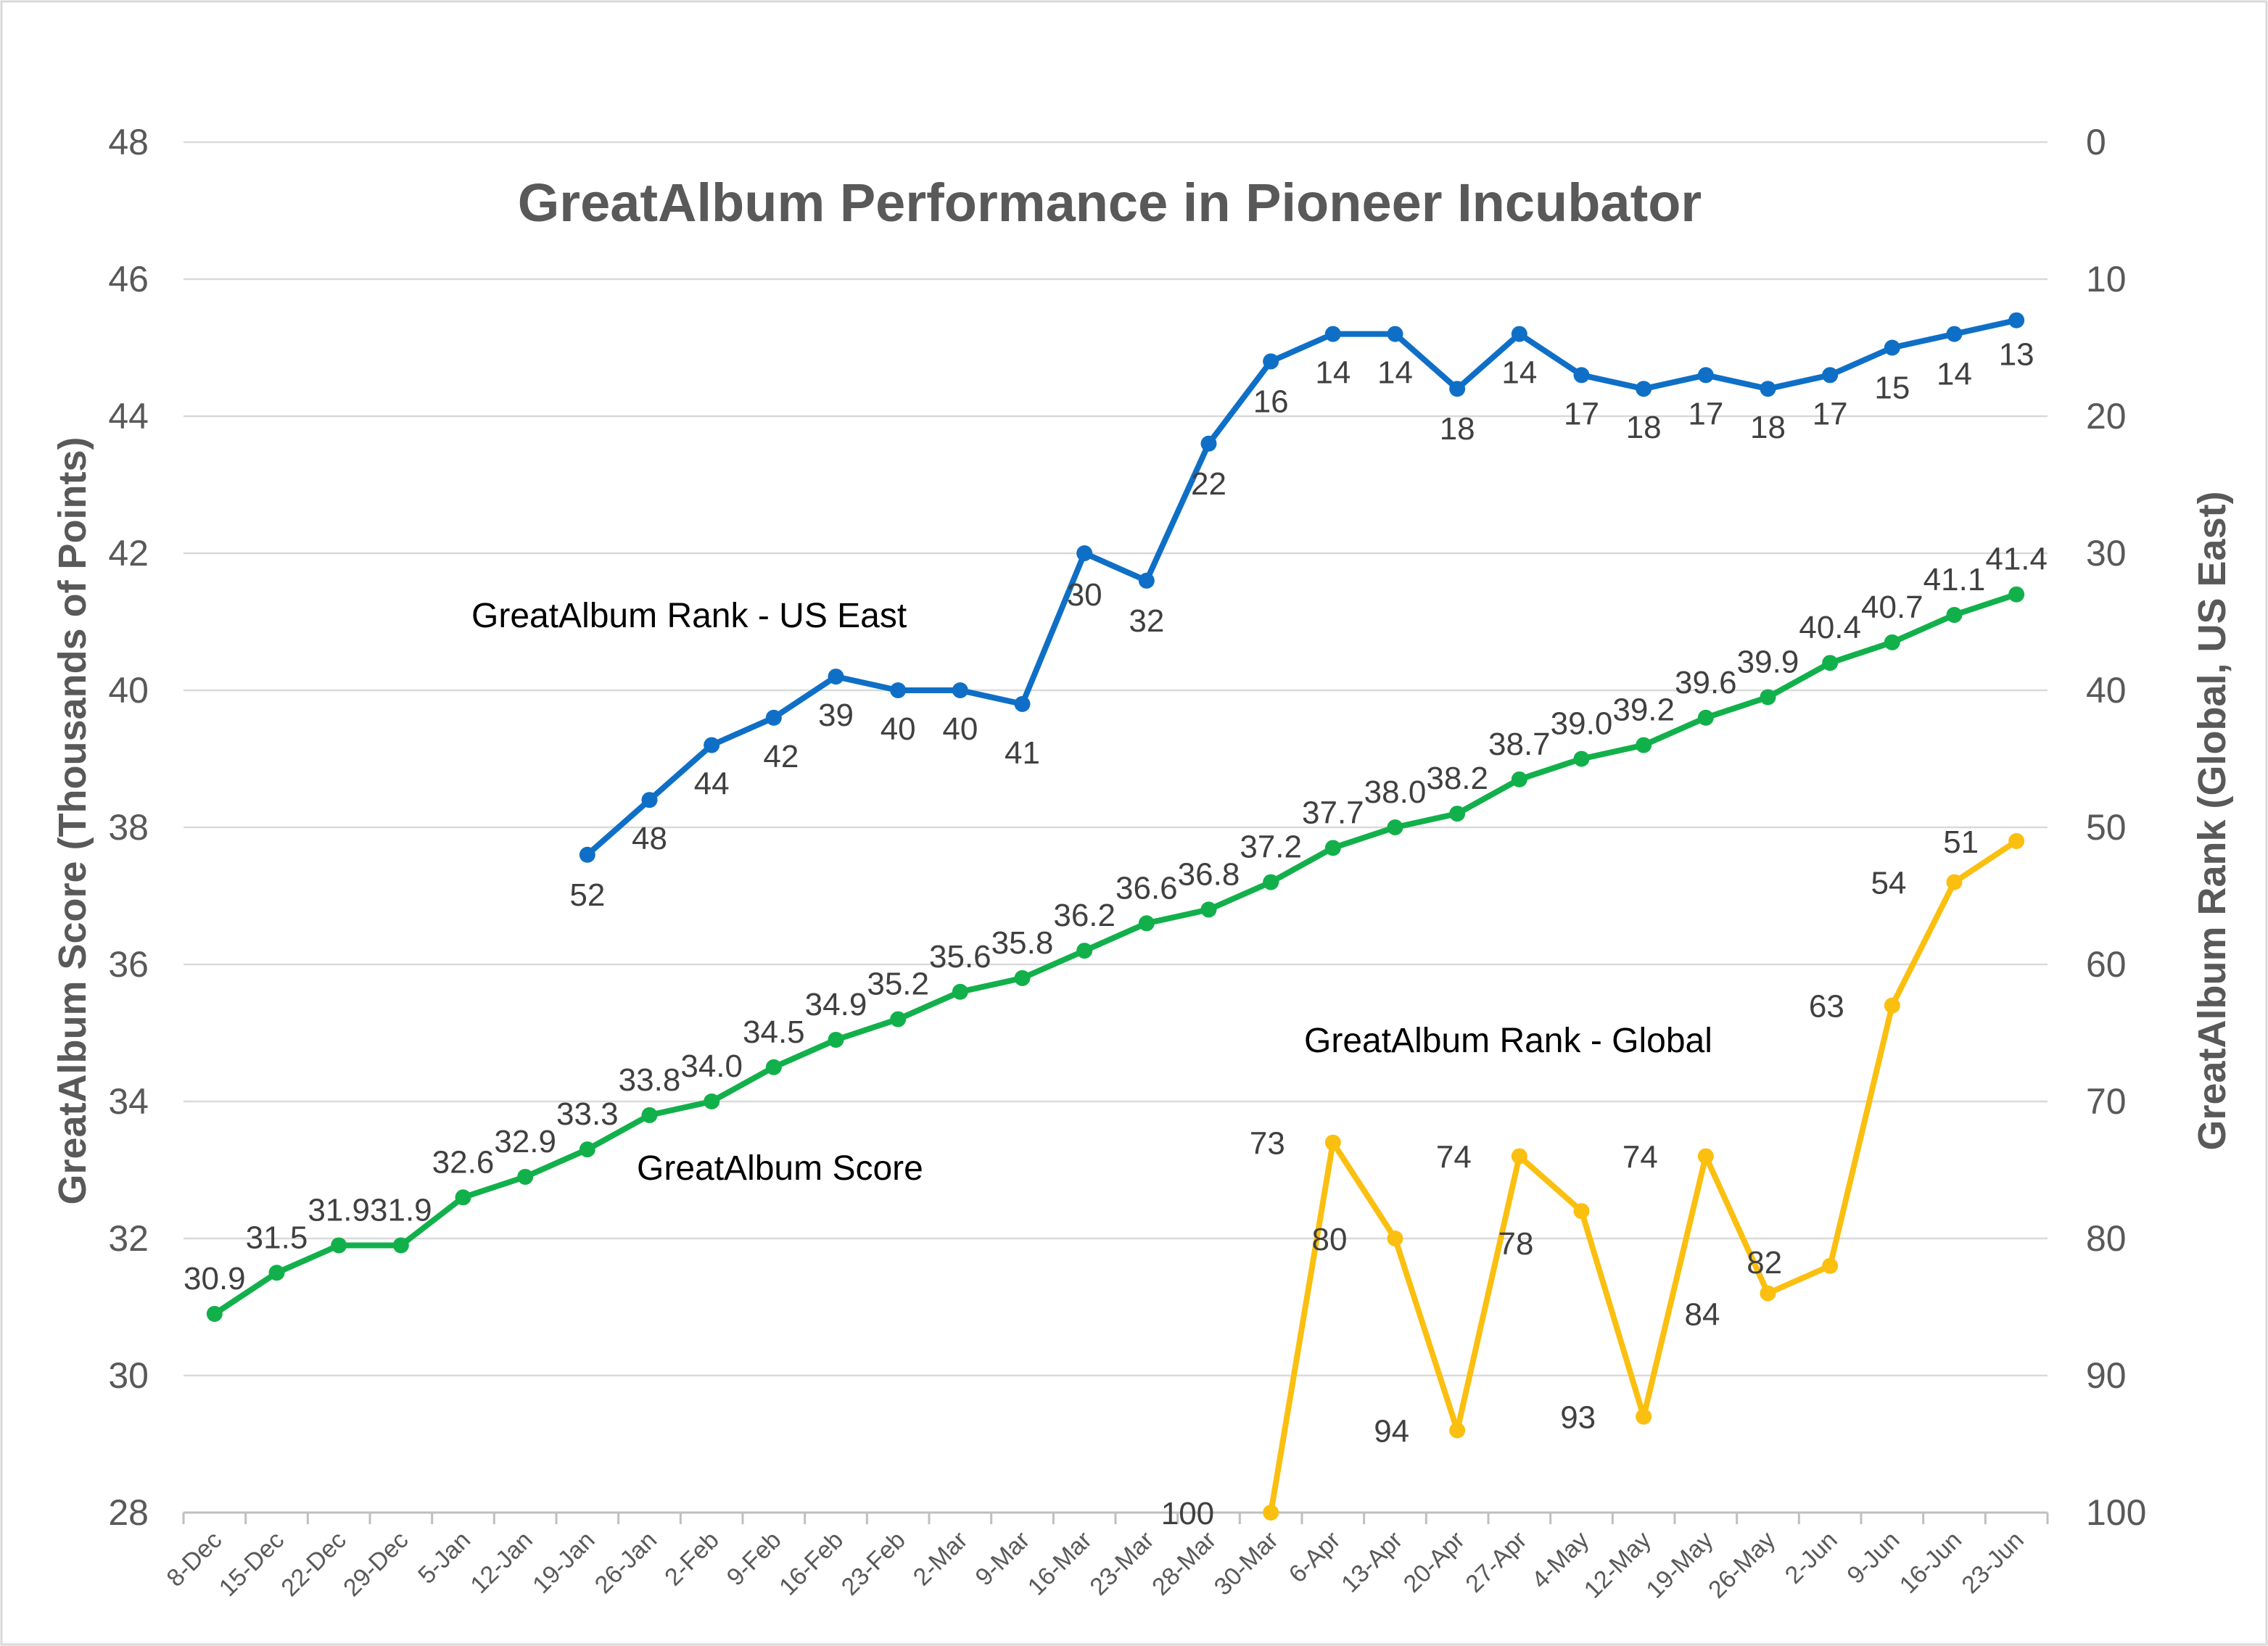 This screenshot has width=2268, height=1646. I want to click on left-tick-label: 30, so click(128, 1376).